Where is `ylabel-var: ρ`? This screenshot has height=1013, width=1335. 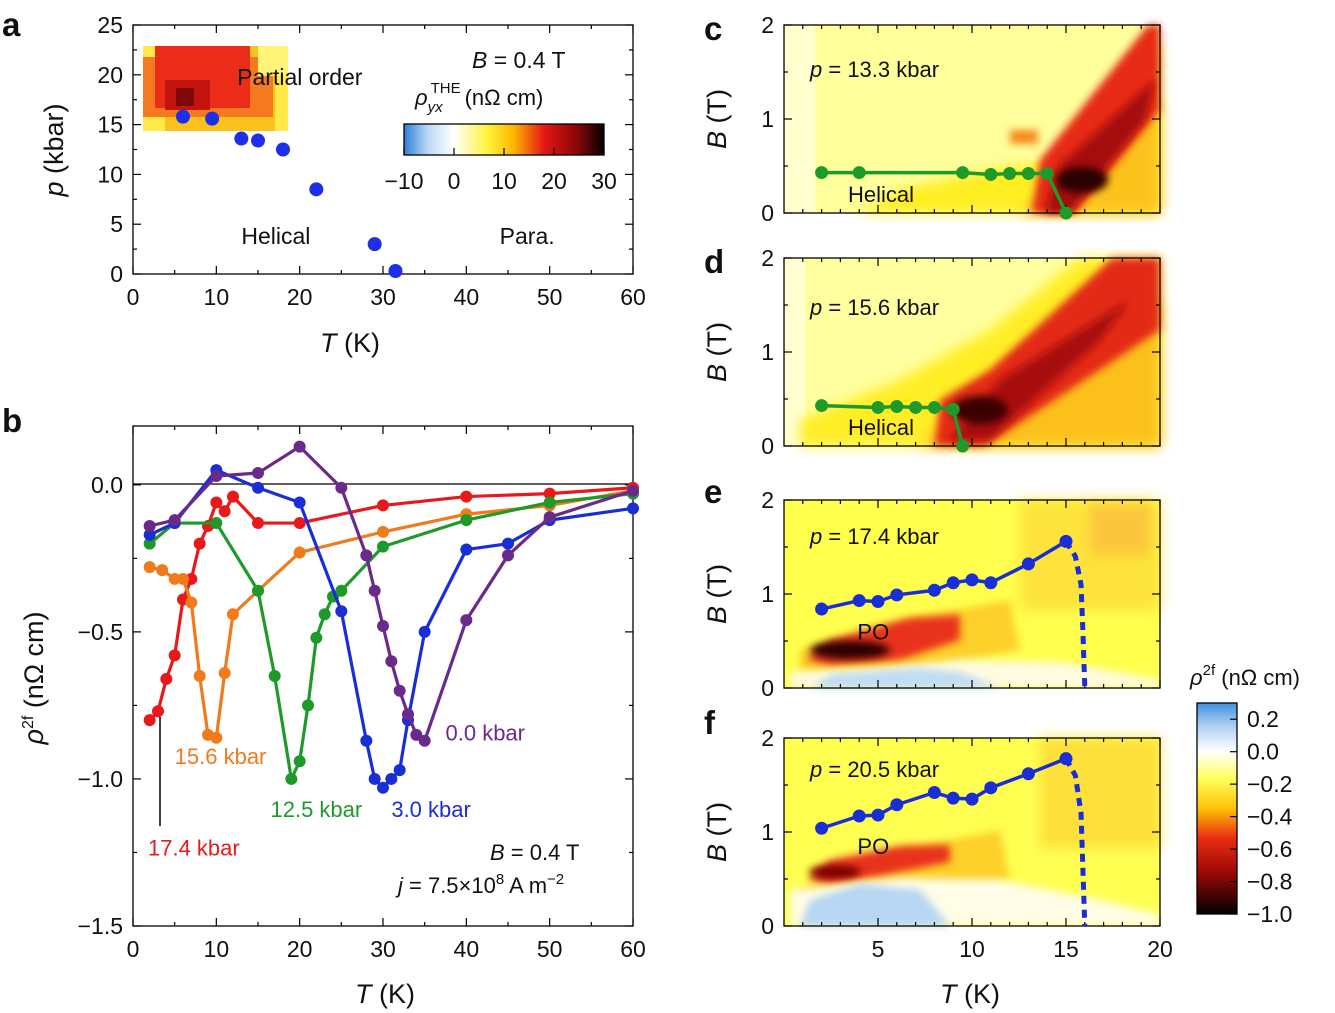 ylabel-var: ρ is located at coordinates (34, 737).